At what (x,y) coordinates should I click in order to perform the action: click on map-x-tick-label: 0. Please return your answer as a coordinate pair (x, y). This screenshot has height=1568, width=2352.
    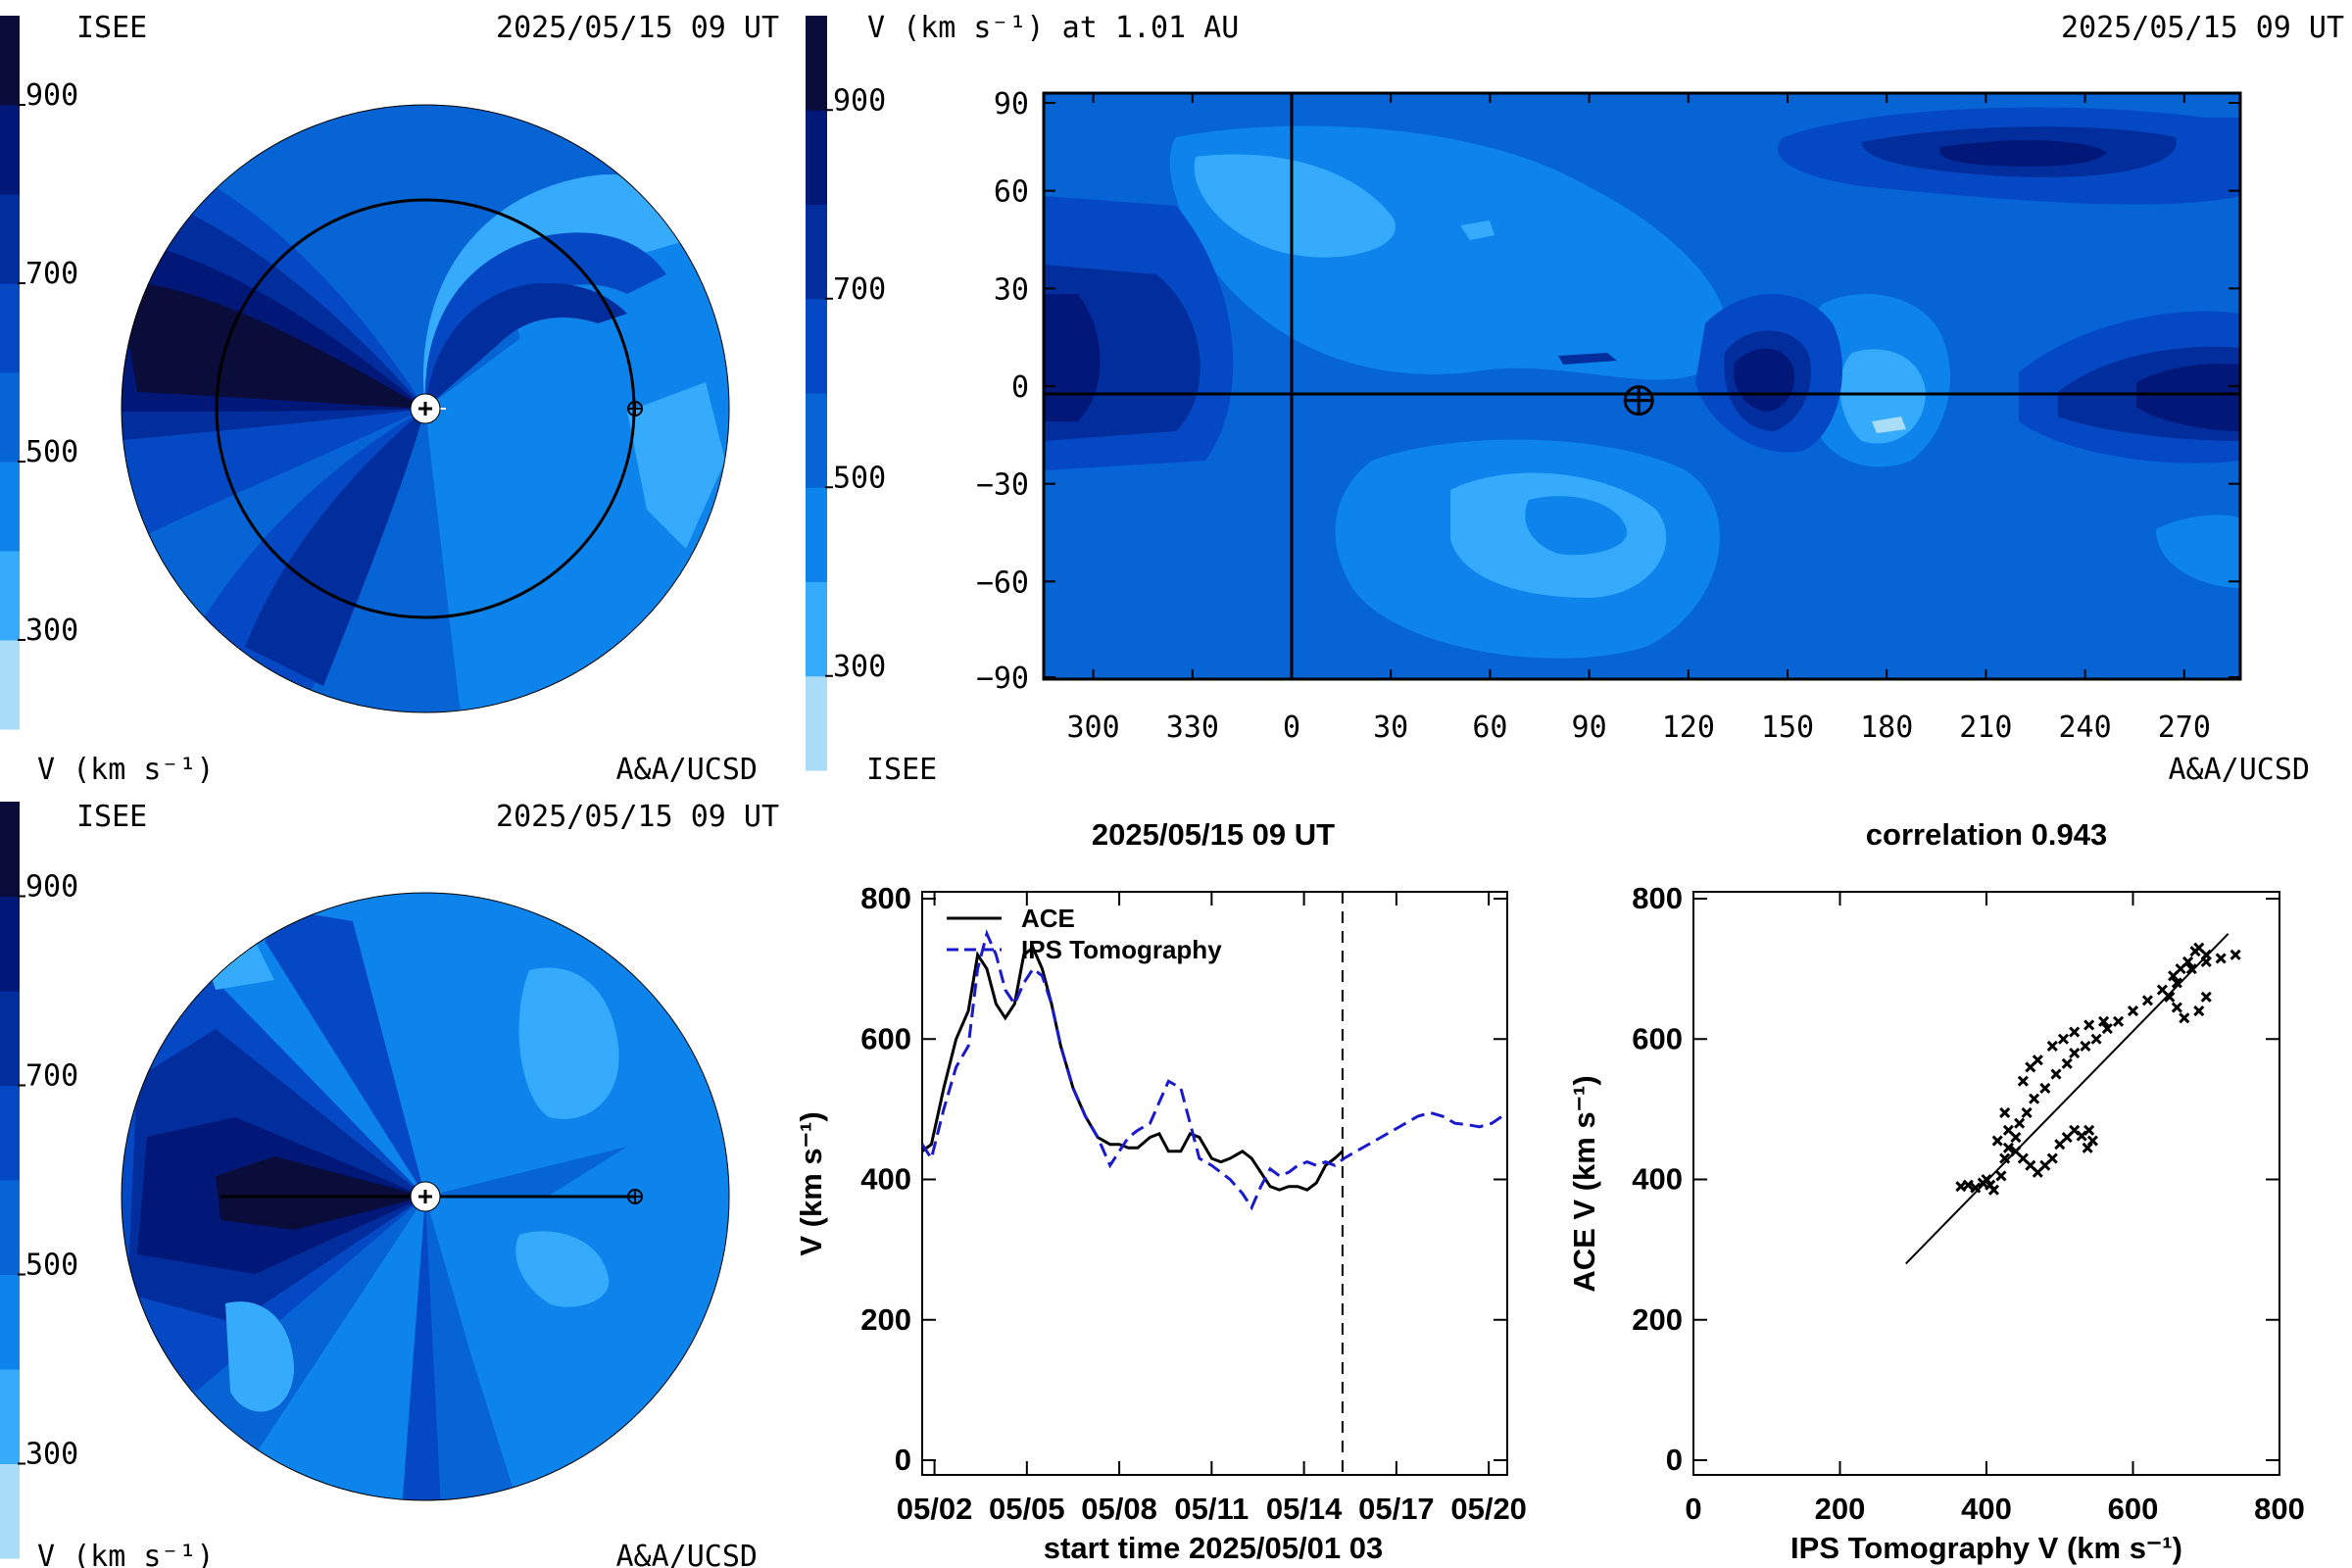
    Looking at the image, I should click on (1291, 727).